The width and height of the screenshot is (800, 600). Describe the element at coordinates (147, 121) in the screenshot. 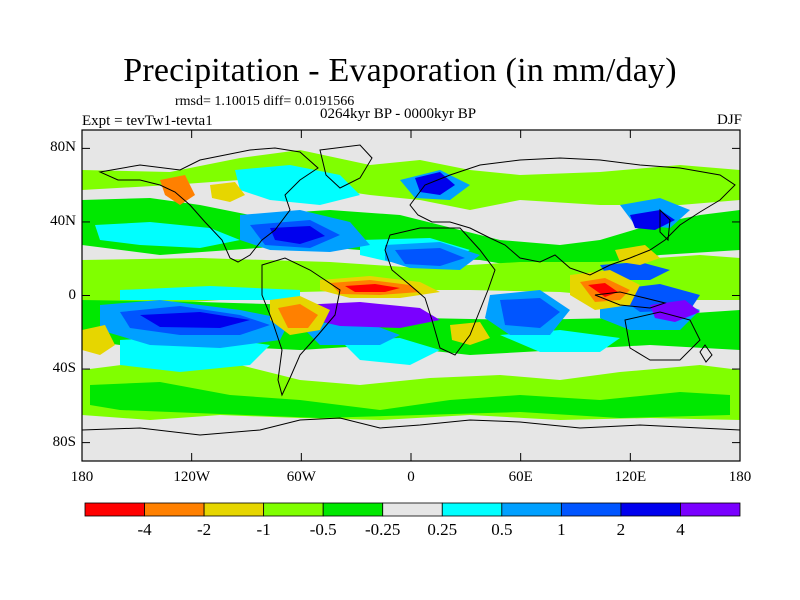

I see `experiment-label: Expt = tevTw1-tevta1` at that location.